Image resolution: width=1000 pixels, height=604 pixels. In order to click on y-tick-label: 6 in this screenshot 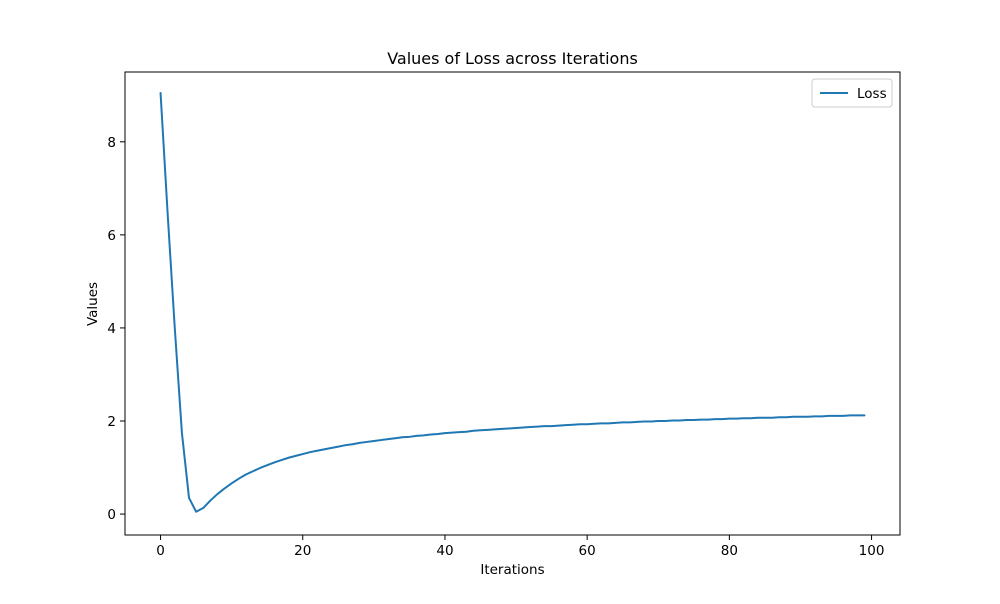, I will do `click(111, 236)`.